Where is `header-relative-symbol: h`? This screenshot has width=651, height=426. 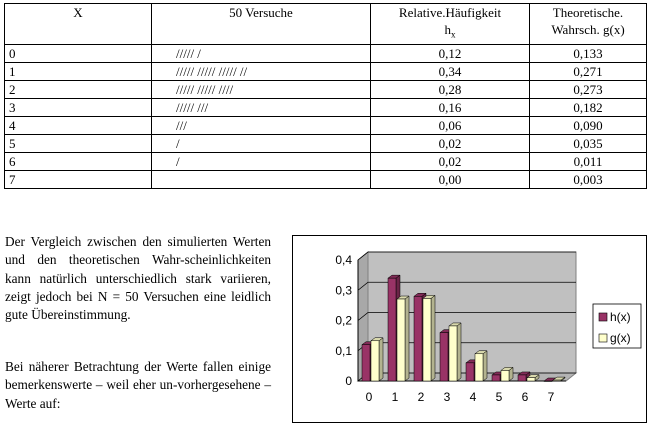
header-relative-symbol: h is located at coordinates (448, 29).